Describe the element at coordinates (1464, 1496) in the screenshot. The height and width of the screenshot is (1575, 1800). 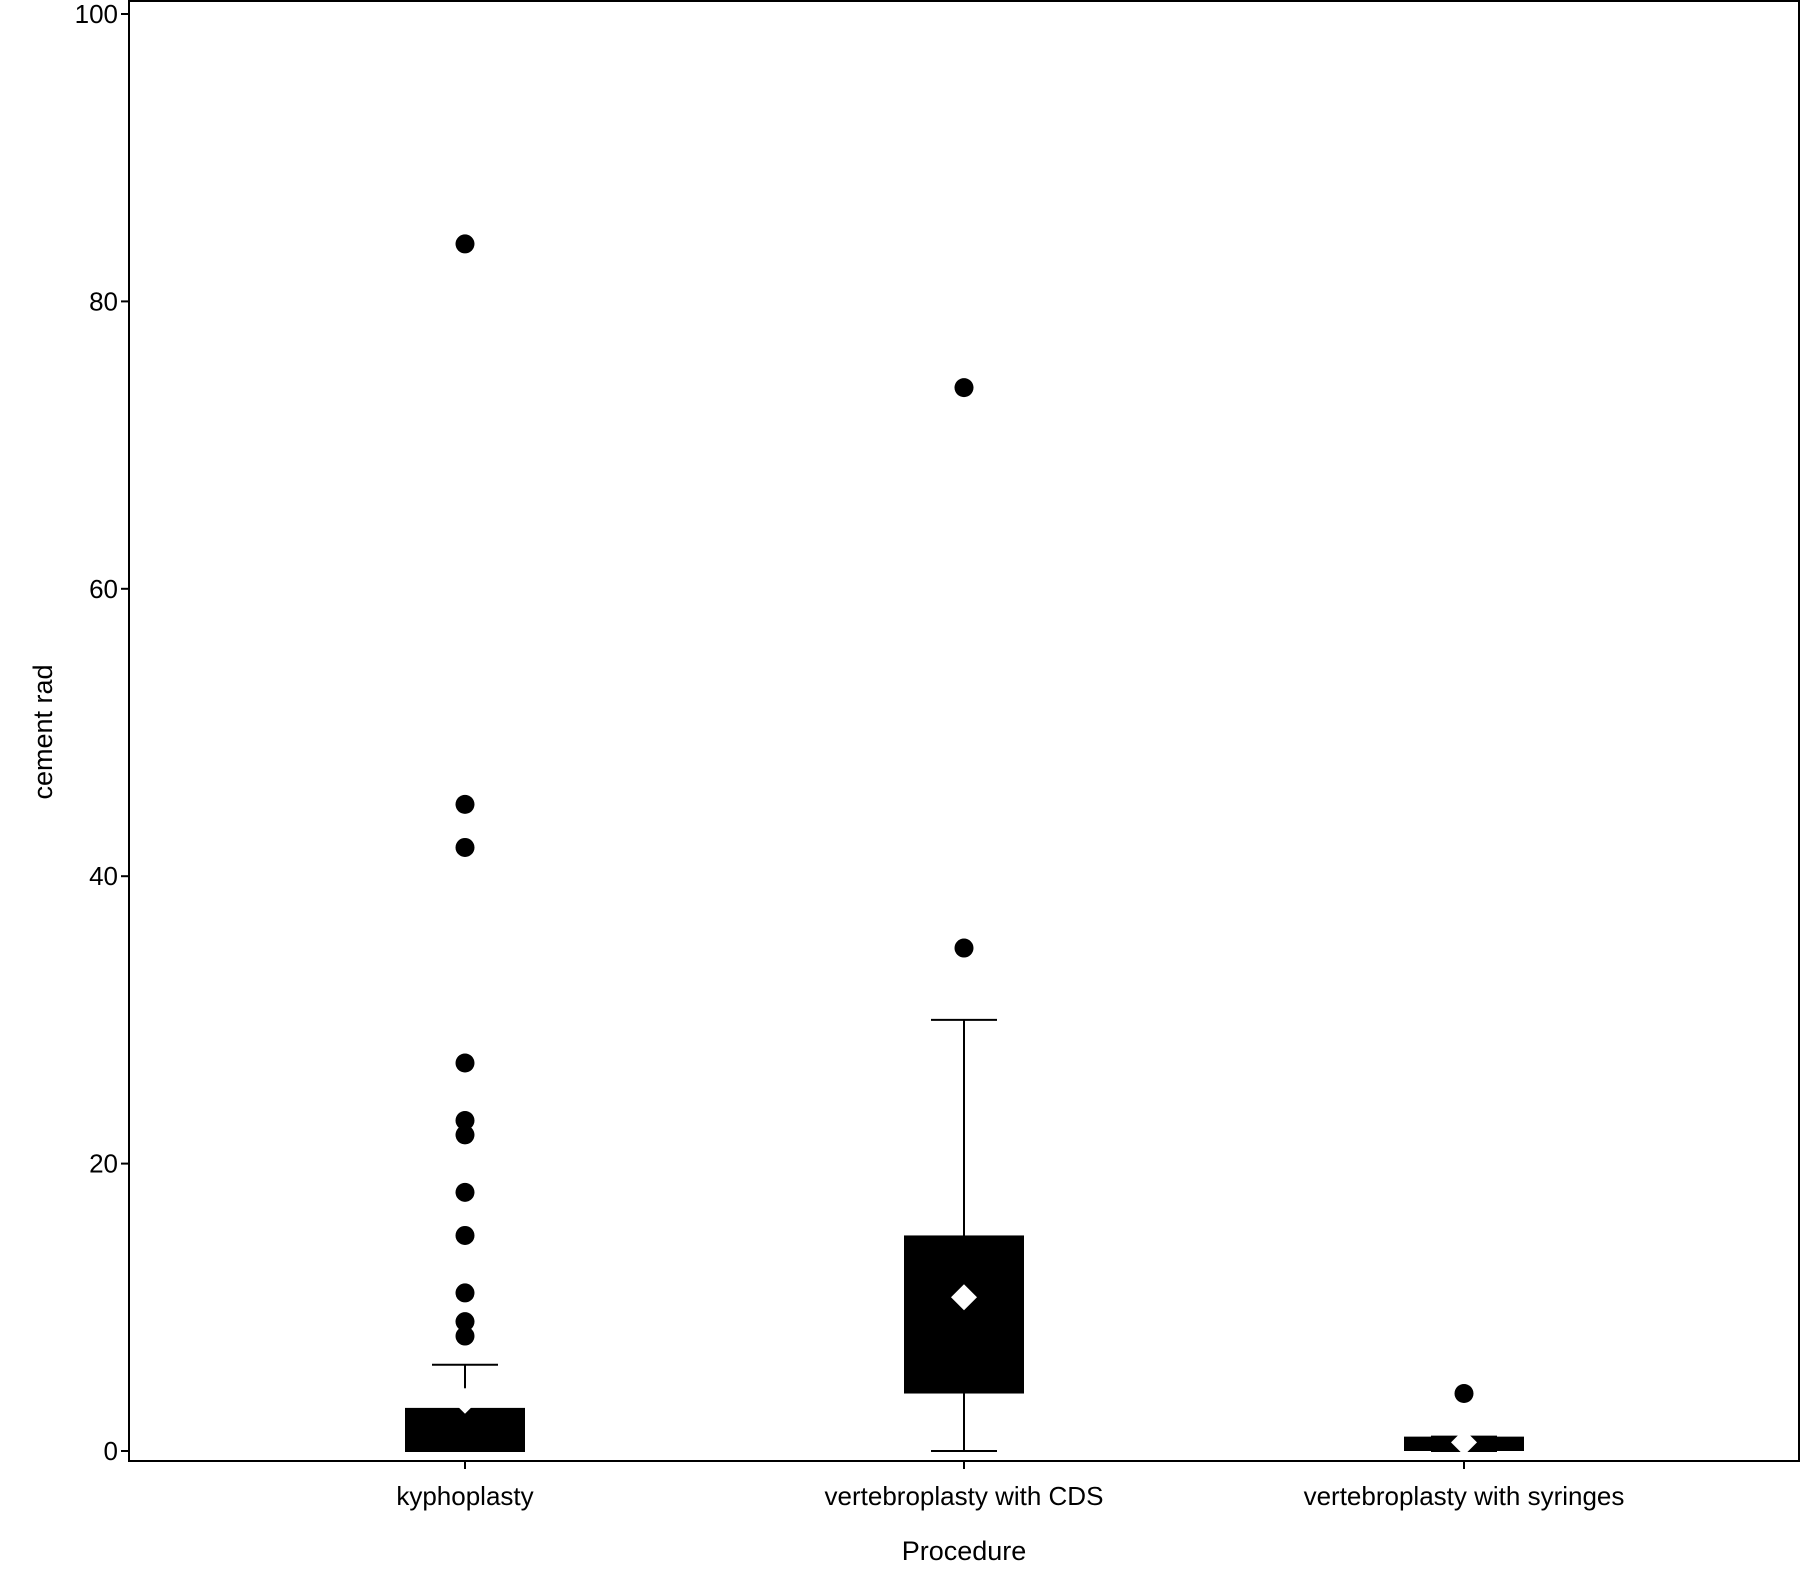
I see `x-tick-label: vertebroplasty with syringes` at that location.